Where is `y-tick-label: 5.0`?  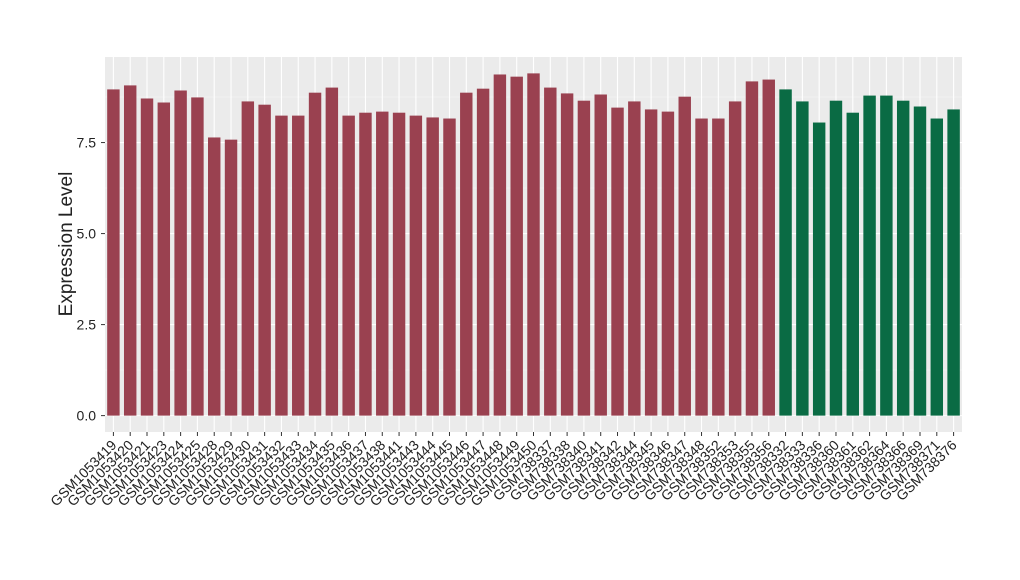
y-tick-label: 5.0 is located at coordinates (87, 234).